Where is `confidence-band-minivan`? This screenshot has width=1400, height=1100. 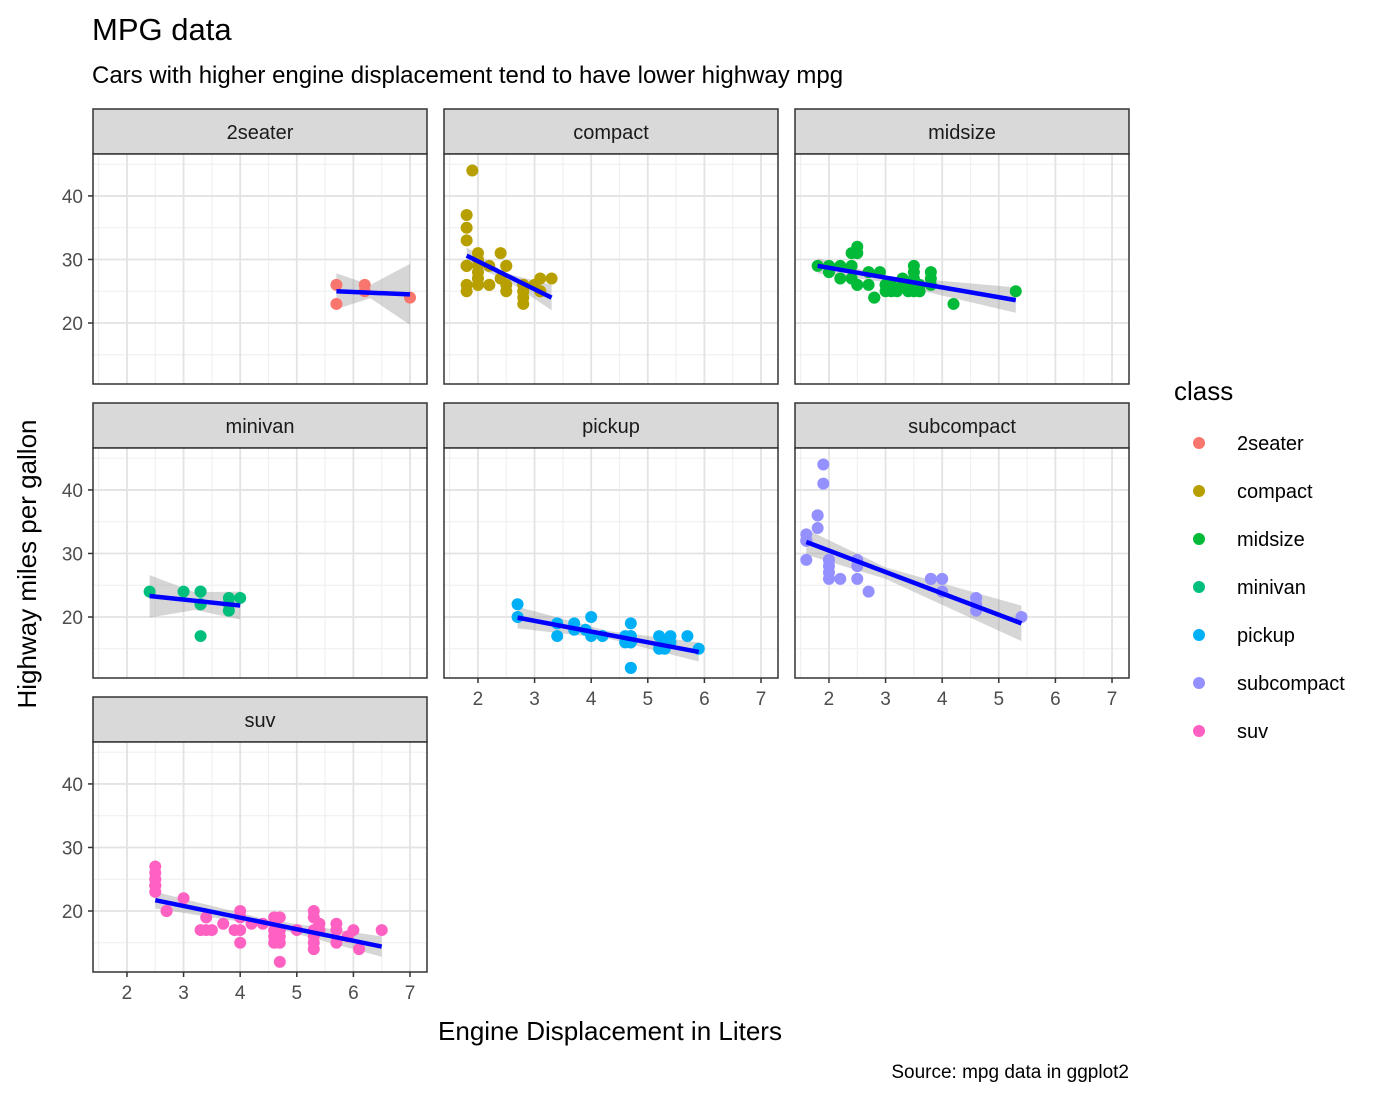
confidence-band-minivan is located at coordinates (195, 597).